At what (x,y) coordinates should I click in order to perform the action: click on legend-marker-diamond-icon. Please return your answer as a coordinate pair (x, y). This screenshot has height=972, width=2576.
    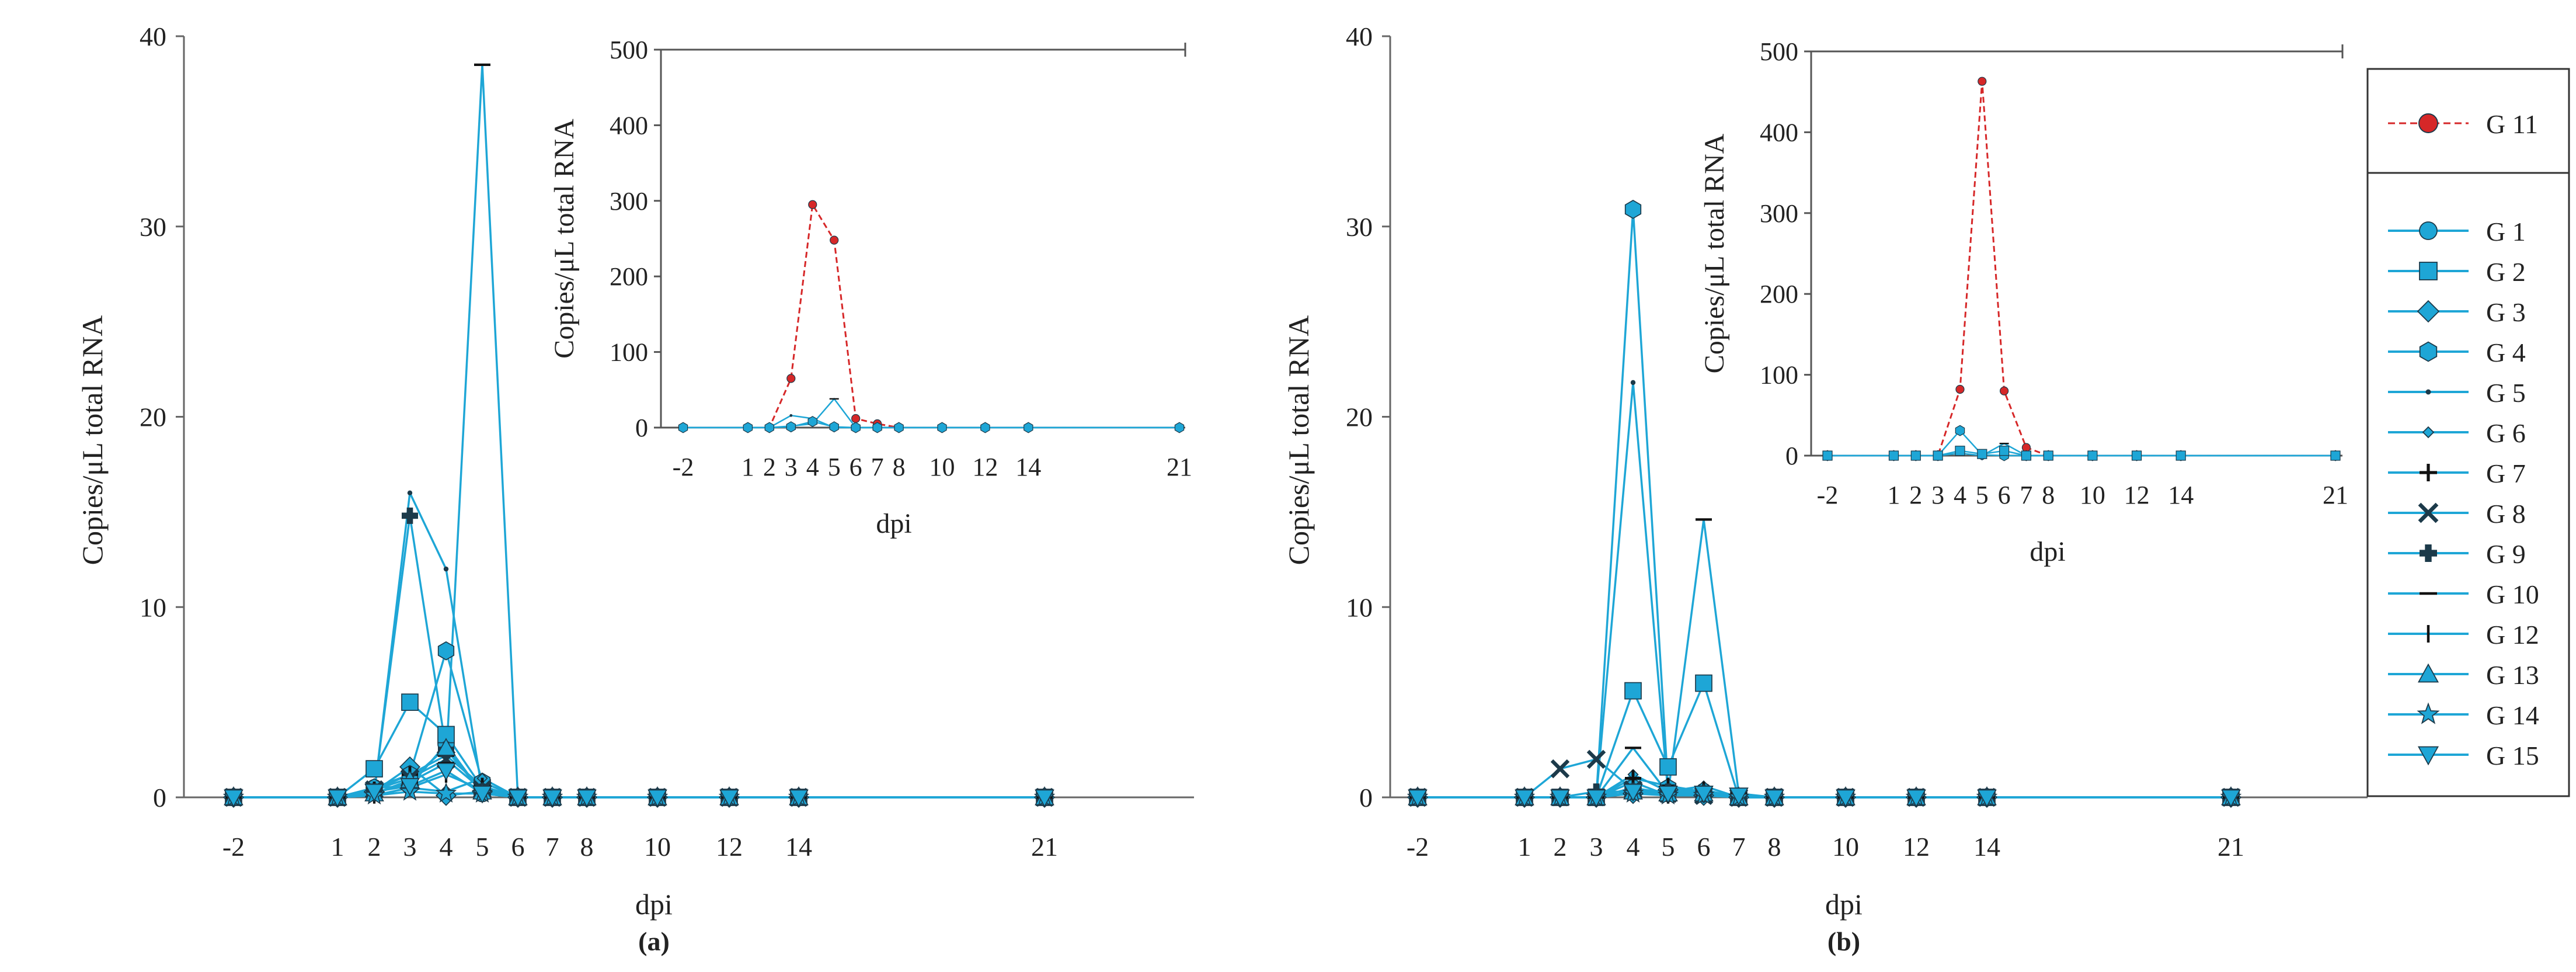
    Looking at the image, I should click on (2428, 311).